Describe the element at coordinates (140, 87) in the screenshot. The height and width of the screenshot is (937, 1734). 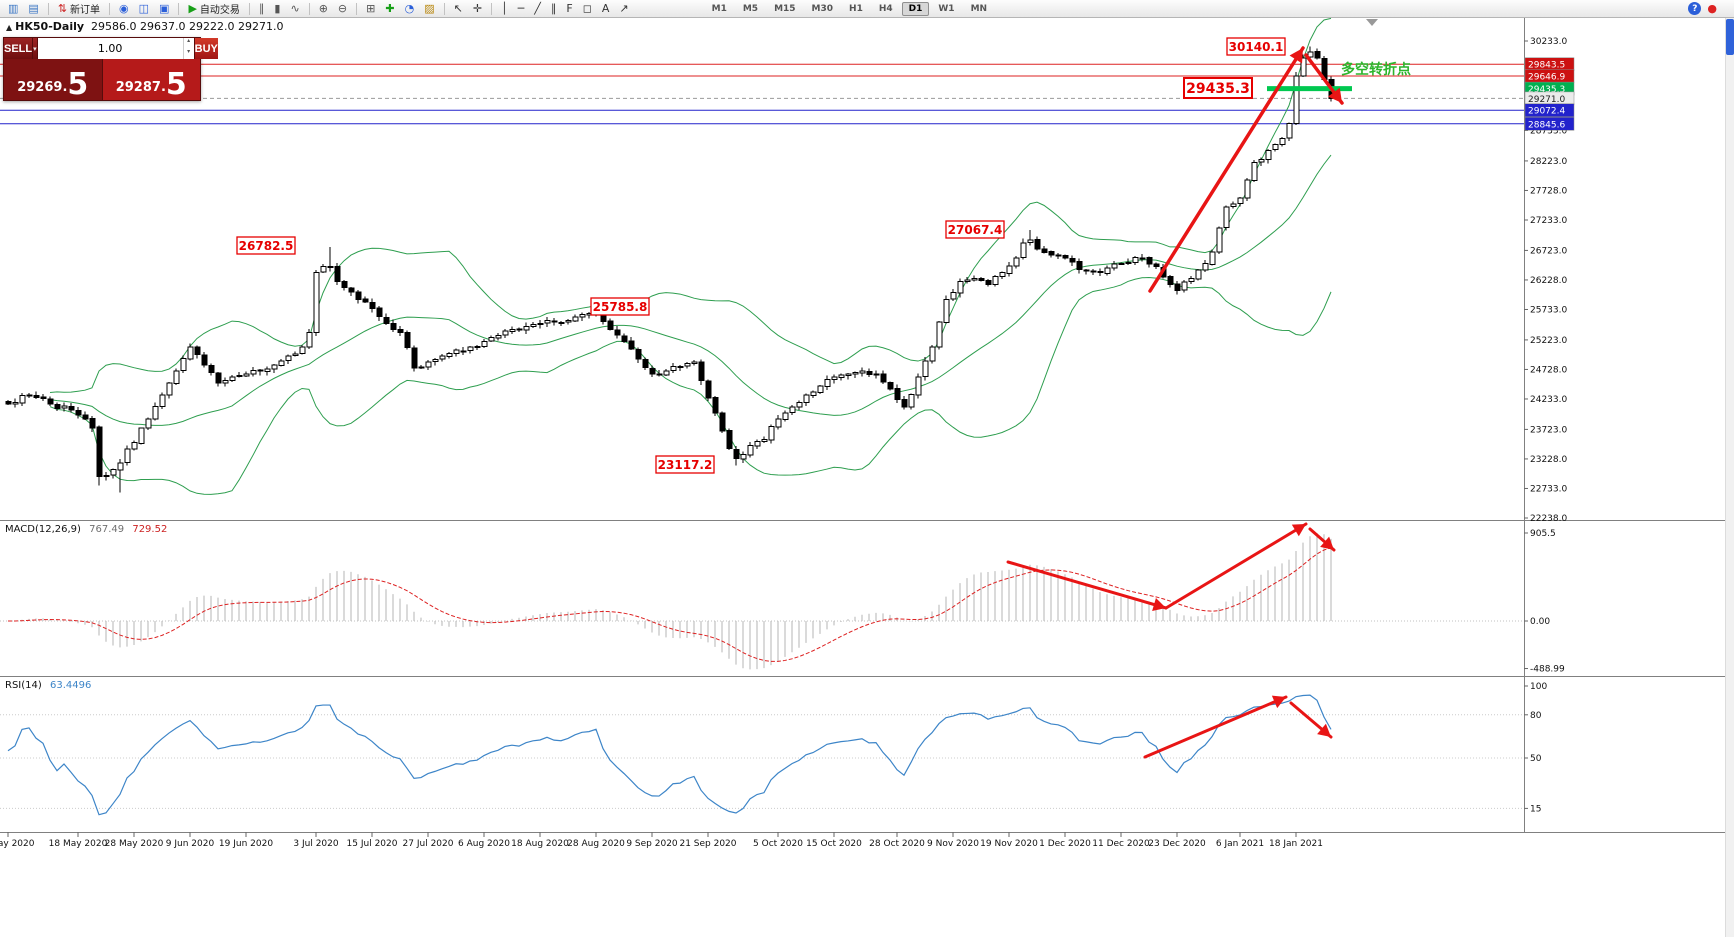
I see `buy-price-main: 29287.` at that location.